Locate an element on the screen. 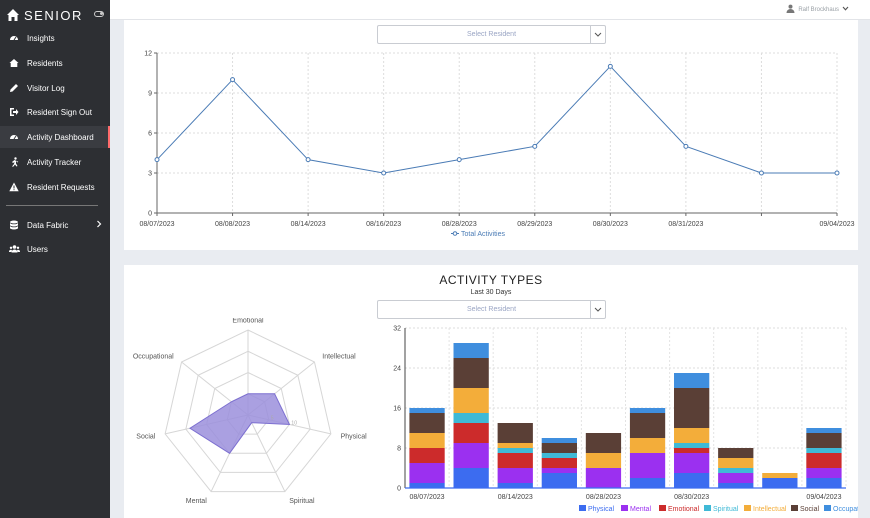  pencil-icon is located at coordinates (14, 88).